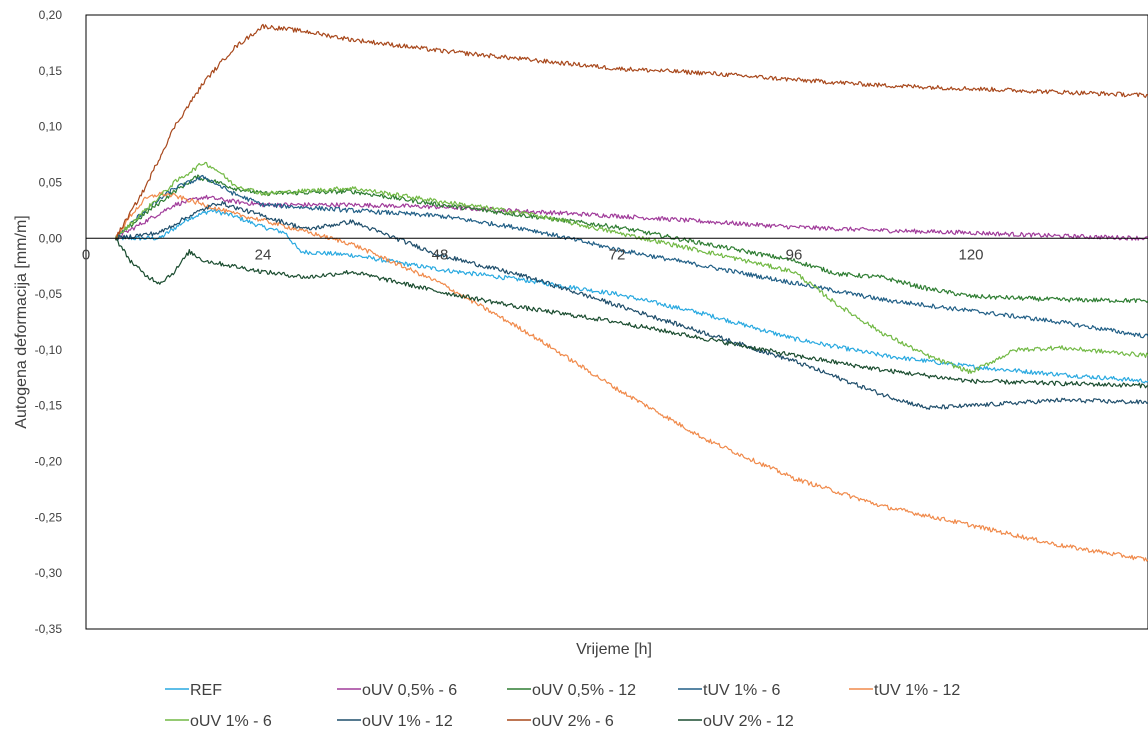 Image resolution: width=1148 pixels, height=733 pixels. I want to click on legend-item: oUV 1% - 6, so click(218, 721).